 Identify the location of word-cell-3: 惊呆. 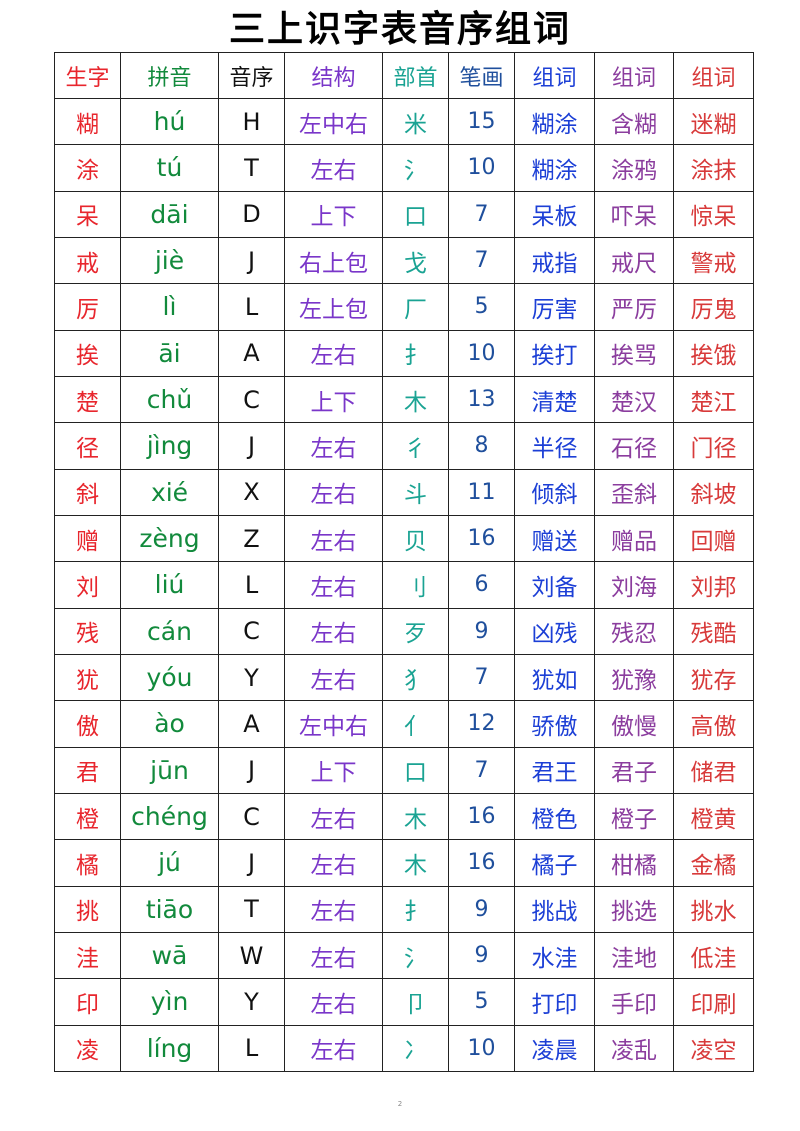
(713, 214).